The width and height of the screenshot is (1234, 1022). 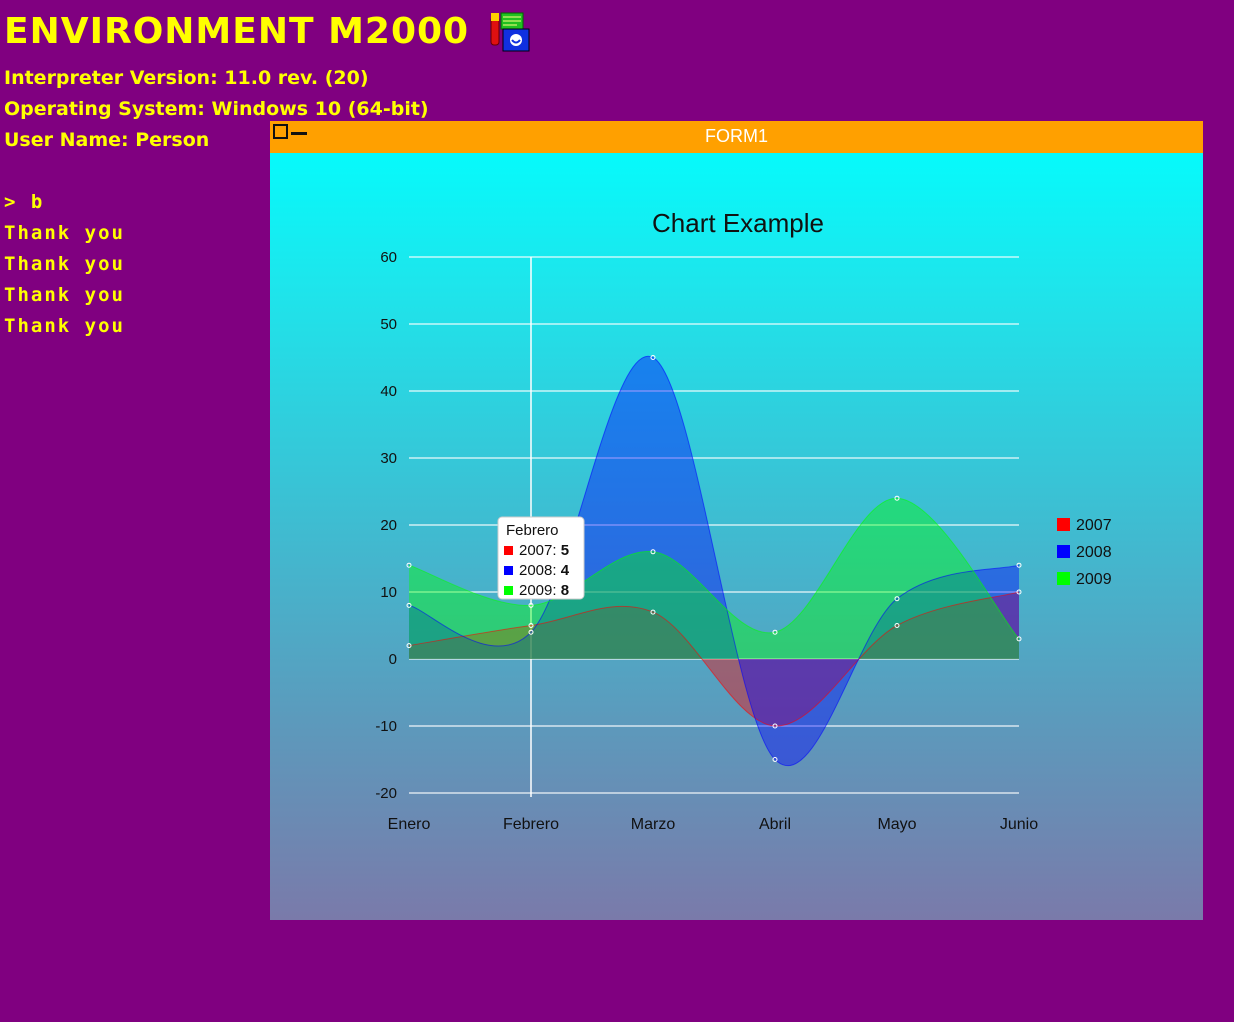 What do you see at coordinates (216, 109) in the screenshot?
I see `operating-system: Operating System: Windows 10 (64-bit)` at bounding box center [216, 109].